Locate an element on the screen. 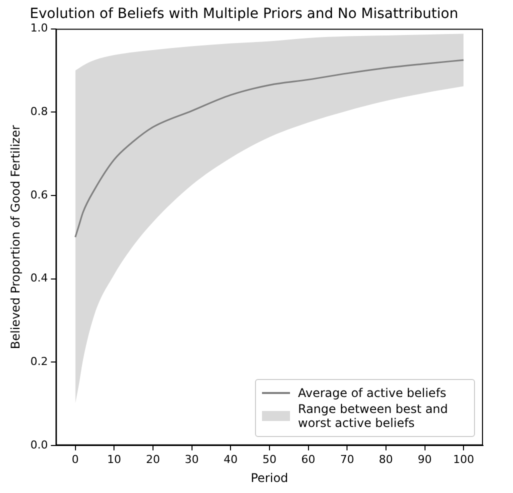 The height and width of the screenshot is (493, 513). y-tick-label: 0.4 is located at coordinates (39, 278).